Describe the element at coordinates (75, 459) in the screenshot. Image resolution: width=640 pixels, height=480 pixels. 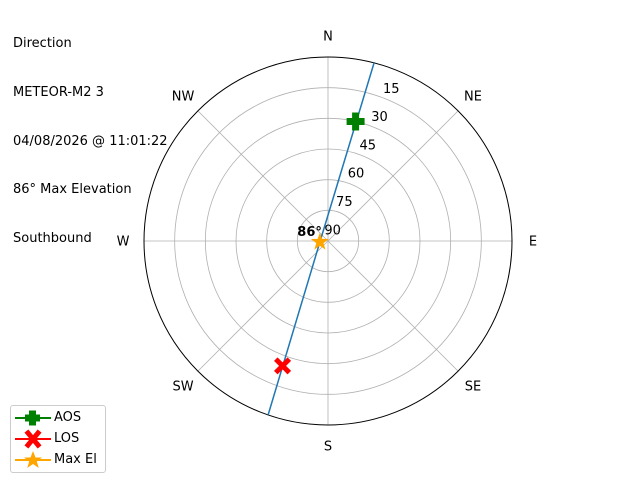
I see `legend-label: Max El` at that location.